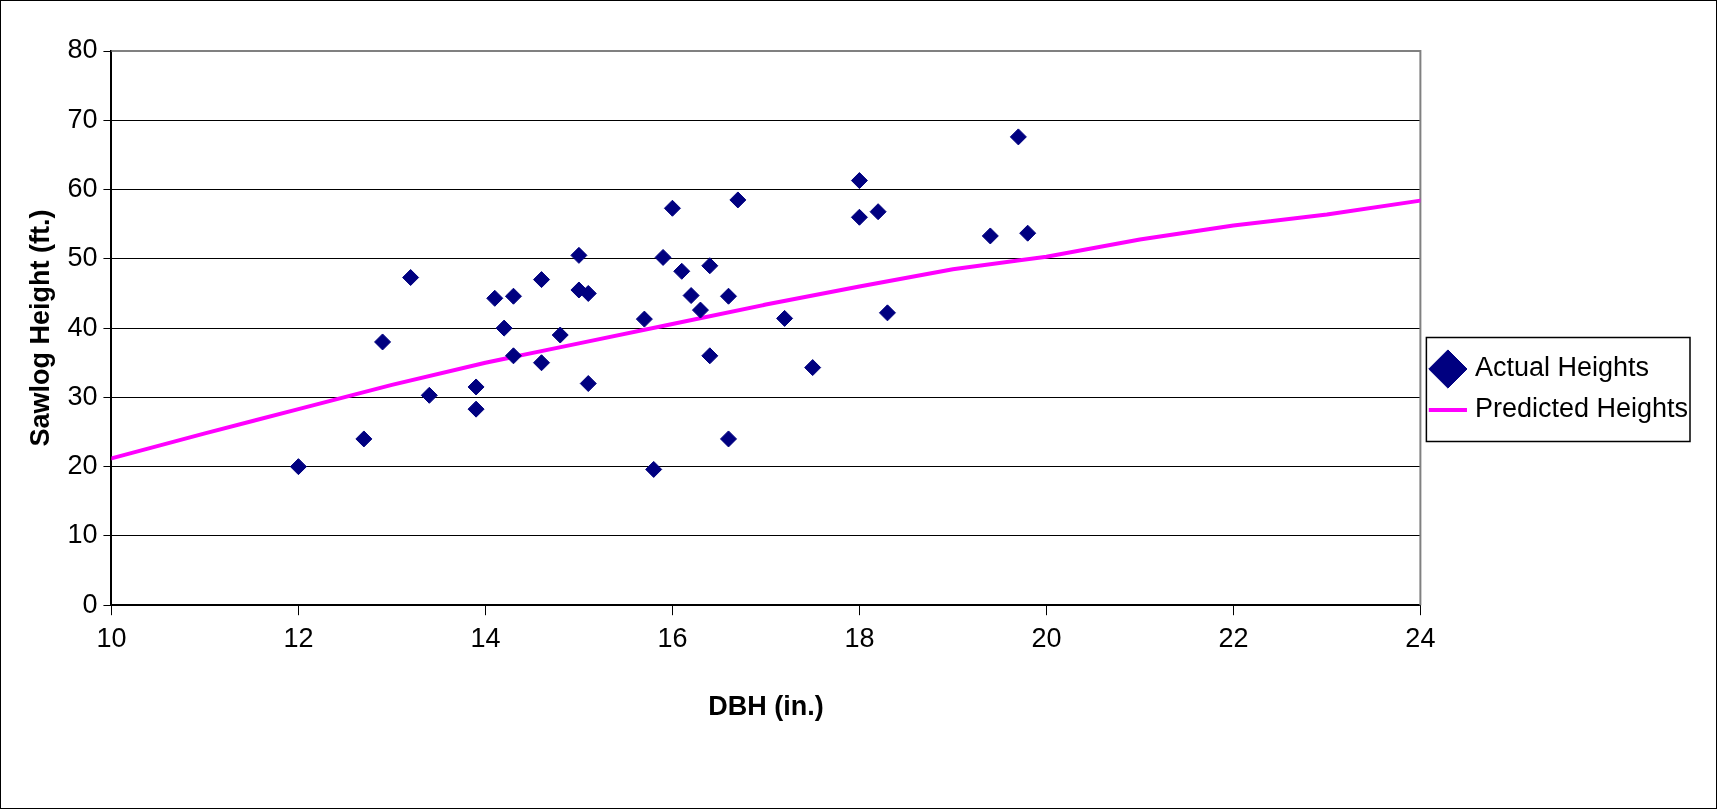 This screenshot has width=1717, height=809. What do you see at coordinates (82, 257) in the screenshot?
I see `y-tick-label: 50` at bounding box center [82, 257].